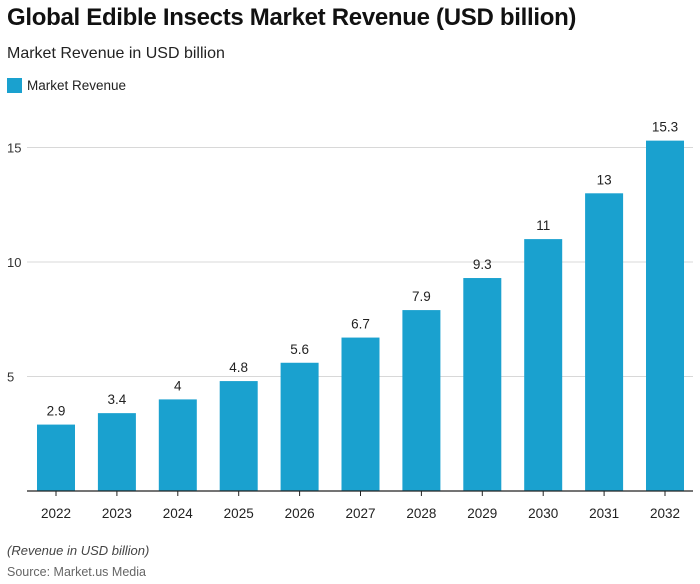 The image size is (700, 584). I want to click on chart-source: Source: Market.us Media, so click(76, 572).